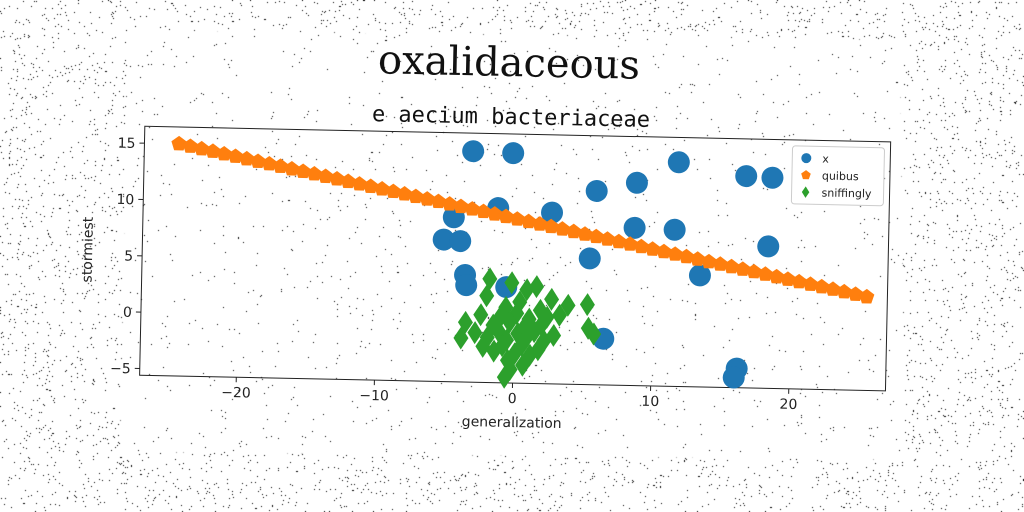 This screenshot has width=1024, height=512. What do you see at coordinates (527, 328) in the screenshot?
I see `series-sniffingly` at bounding box center [527, 328].